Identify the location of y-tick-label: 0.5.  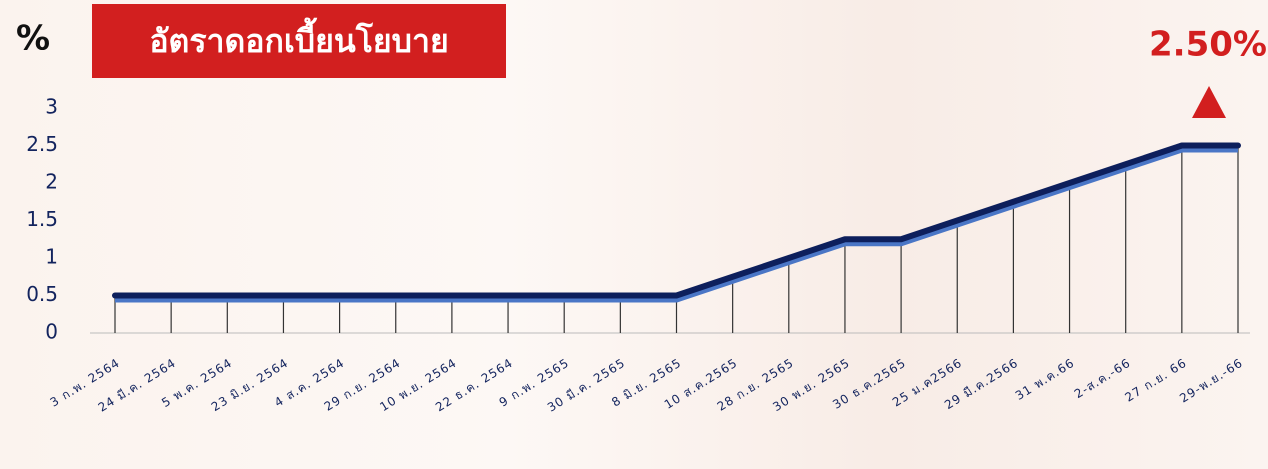
(42, 294).